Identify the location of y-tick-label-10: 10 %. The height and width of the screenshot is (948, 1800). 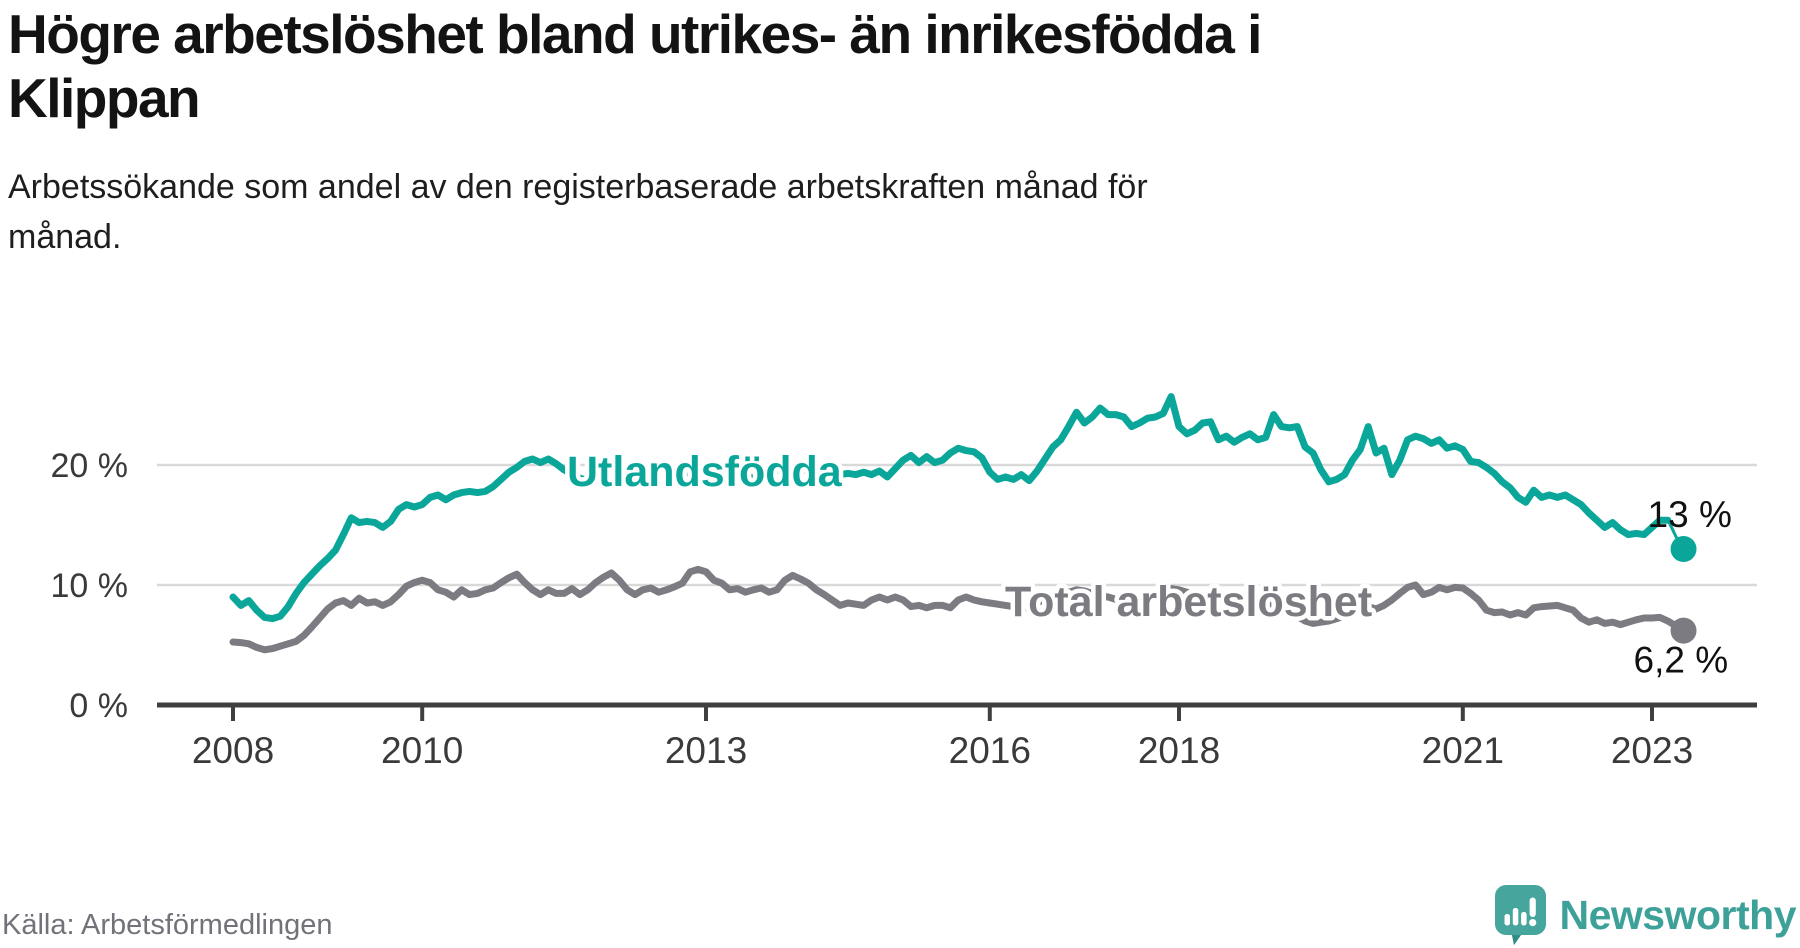
(90, 586).